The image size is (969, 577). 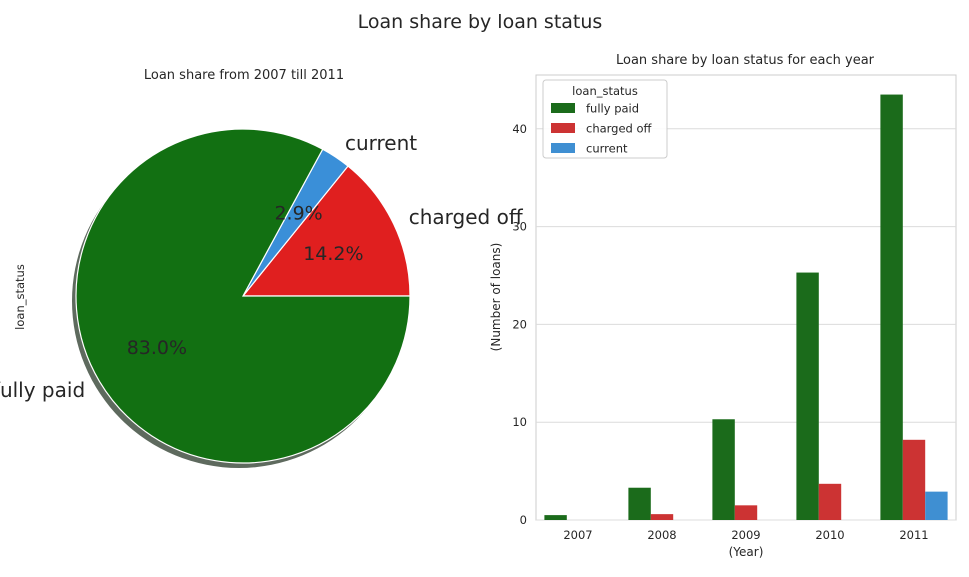 What do you see at coordinates (466, 217) in the screenshot?
I see `pie-category-label: charged off` at bounding box center [466, 217].